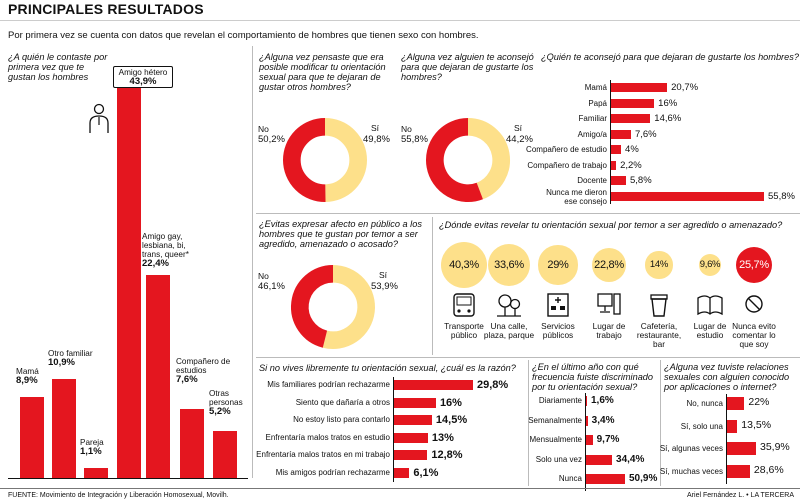 This screenshot has height=502, width=800. What do you see at coordinates (643, 478) in the screenshot?
I see `bar-value: 50,9%` at bounding box center [643, 478].